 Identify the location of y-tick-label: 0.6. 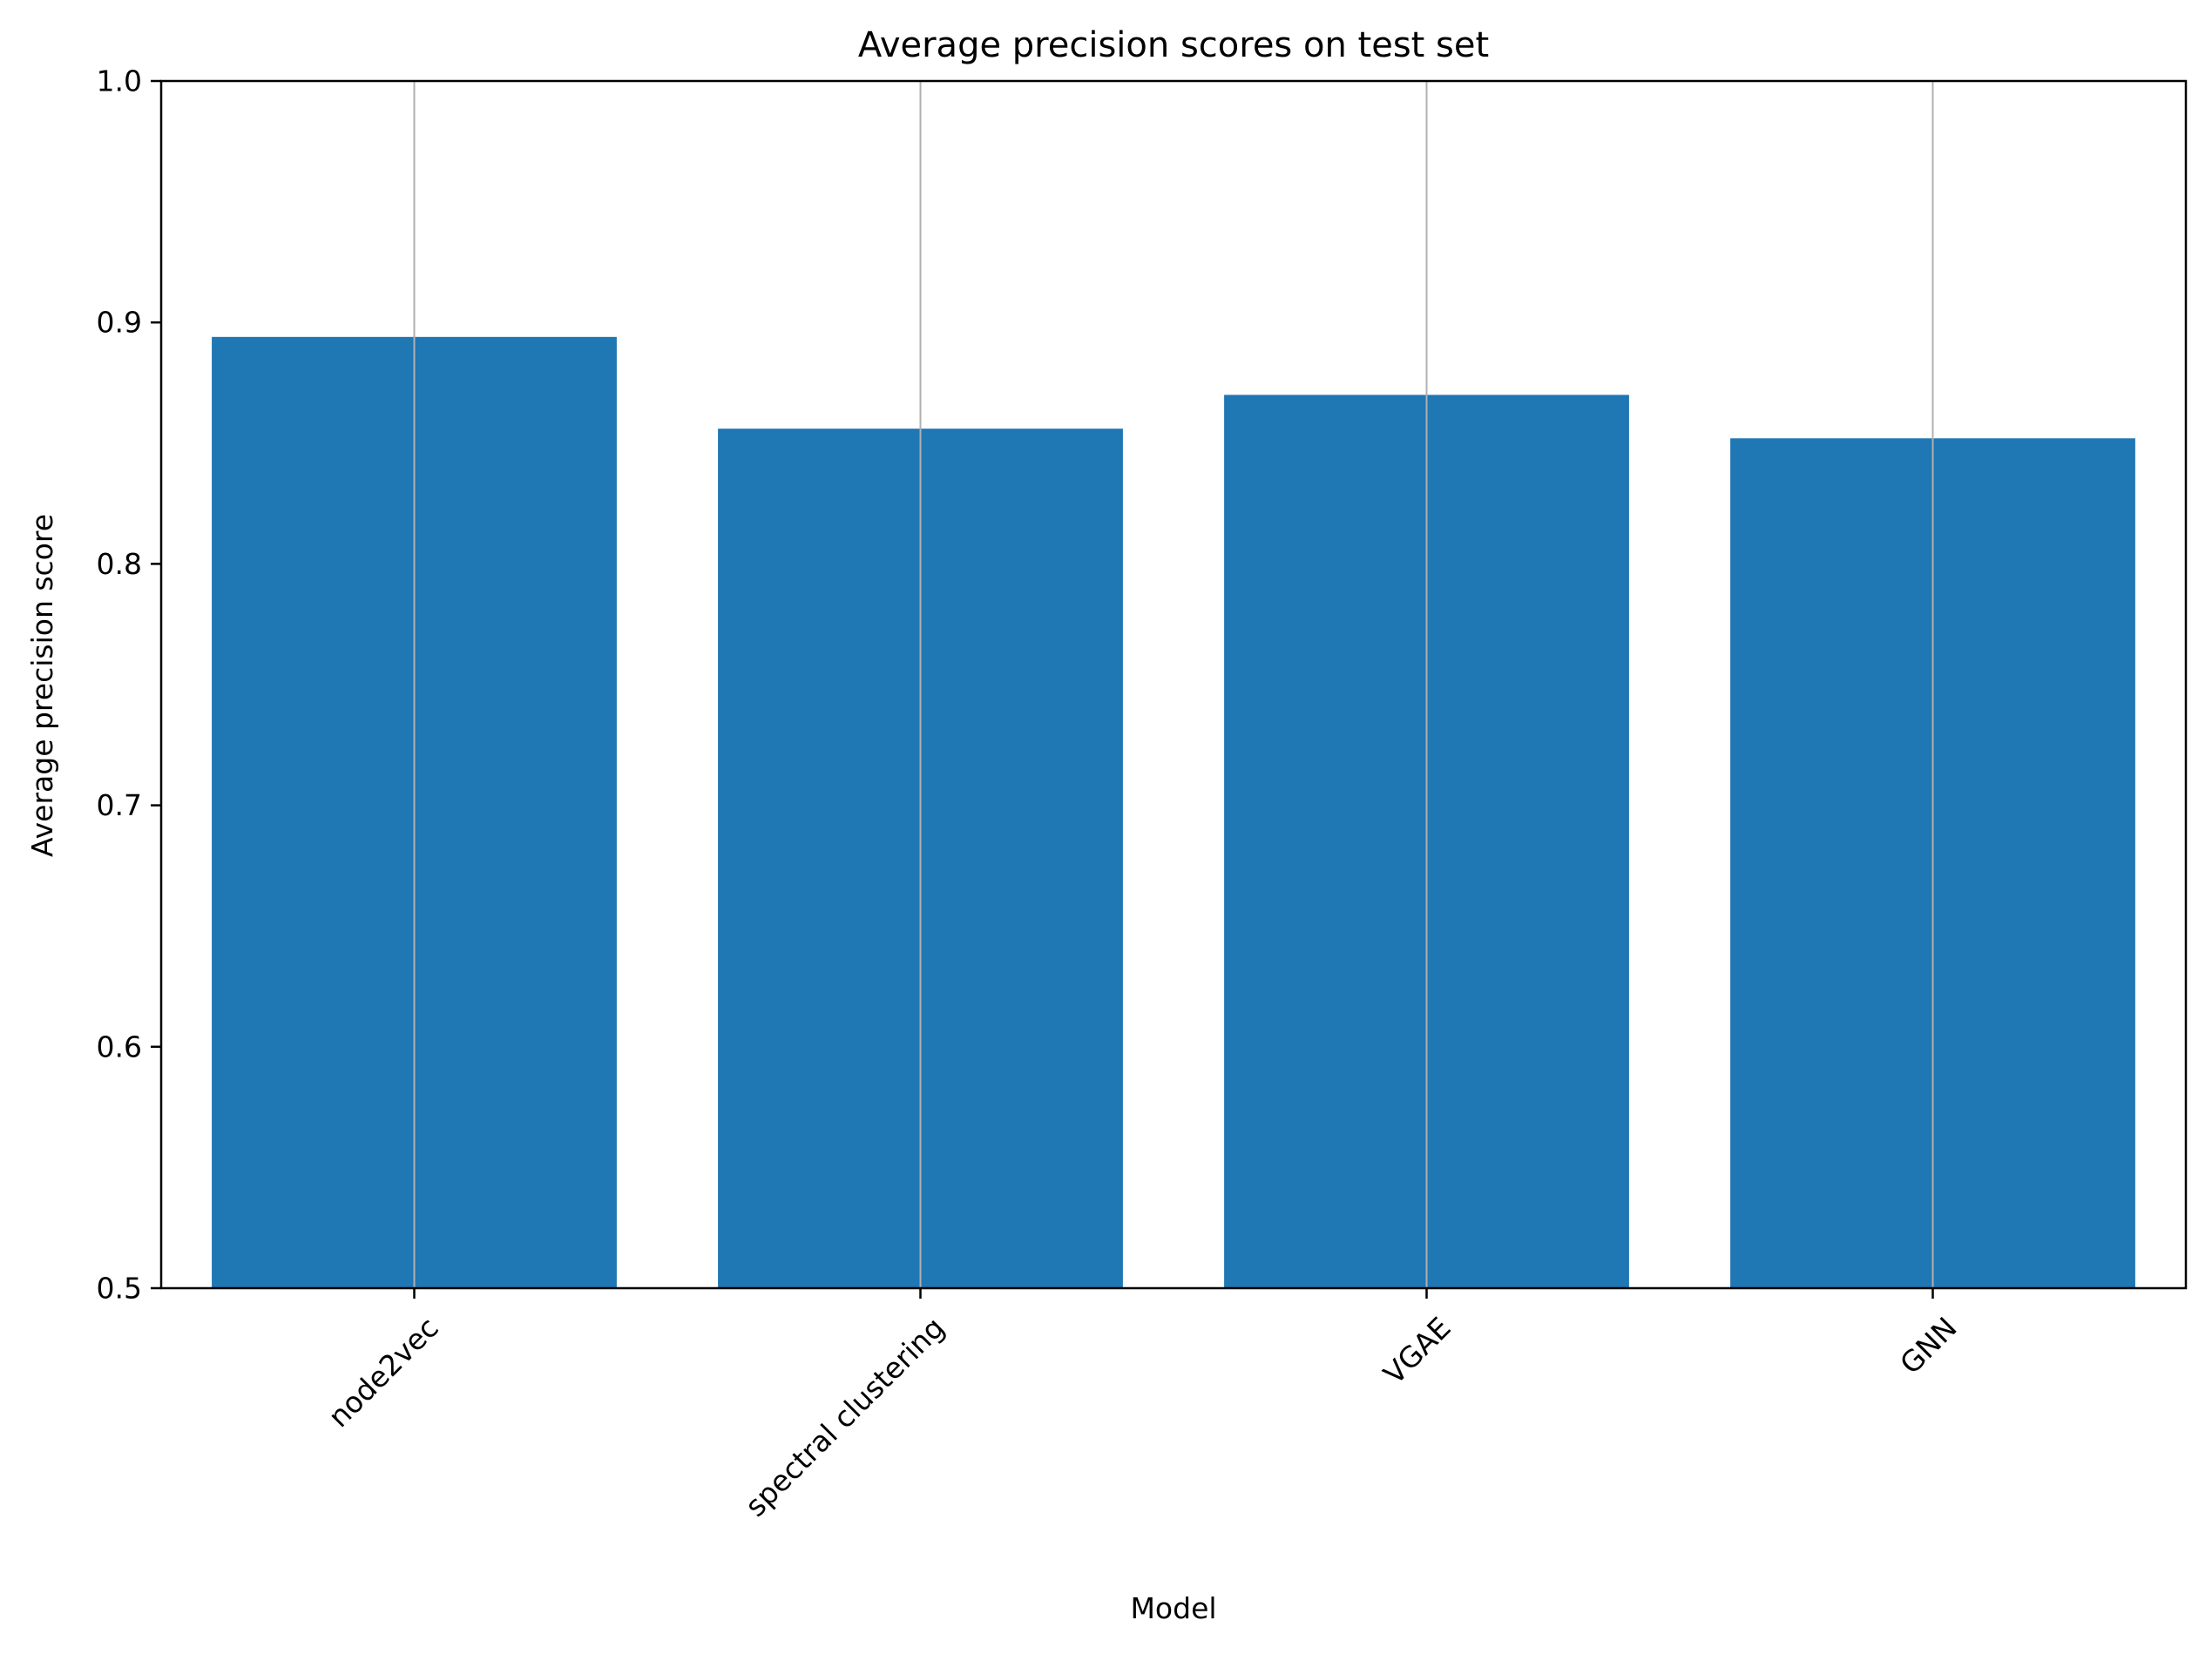
(119, 1046).